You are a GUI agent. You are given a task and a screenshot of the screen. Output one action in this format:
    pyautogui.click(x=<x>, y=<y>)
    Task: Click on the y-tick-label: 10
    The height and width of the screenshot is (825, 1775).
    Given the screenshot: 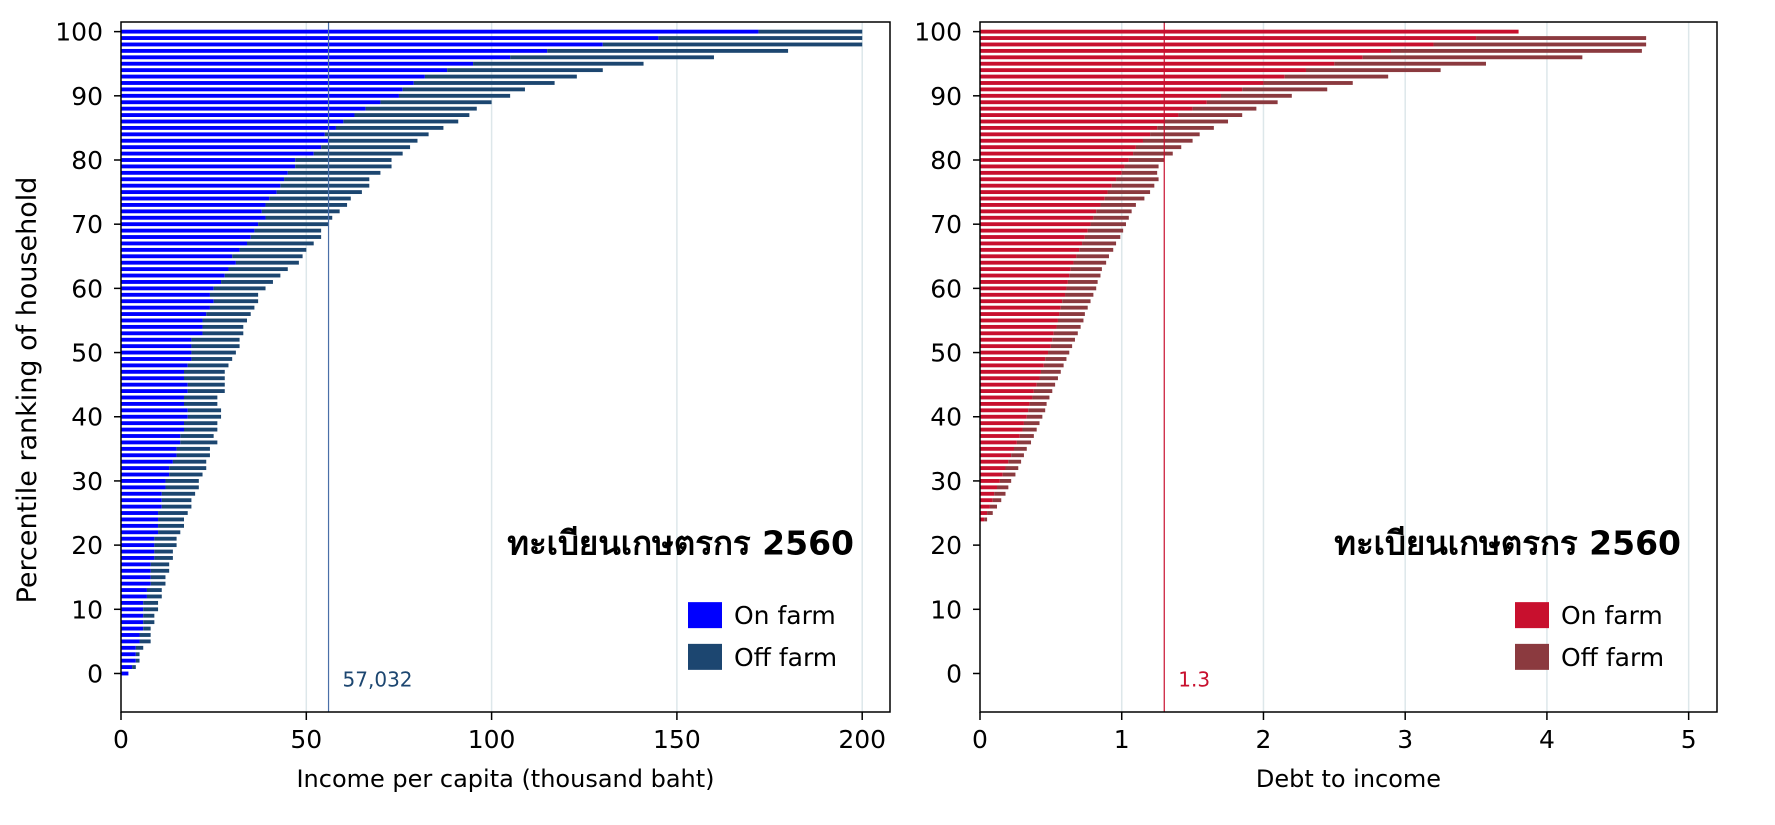 What is the action you would take?
    pyautogui.click(x=946, y=609)
    